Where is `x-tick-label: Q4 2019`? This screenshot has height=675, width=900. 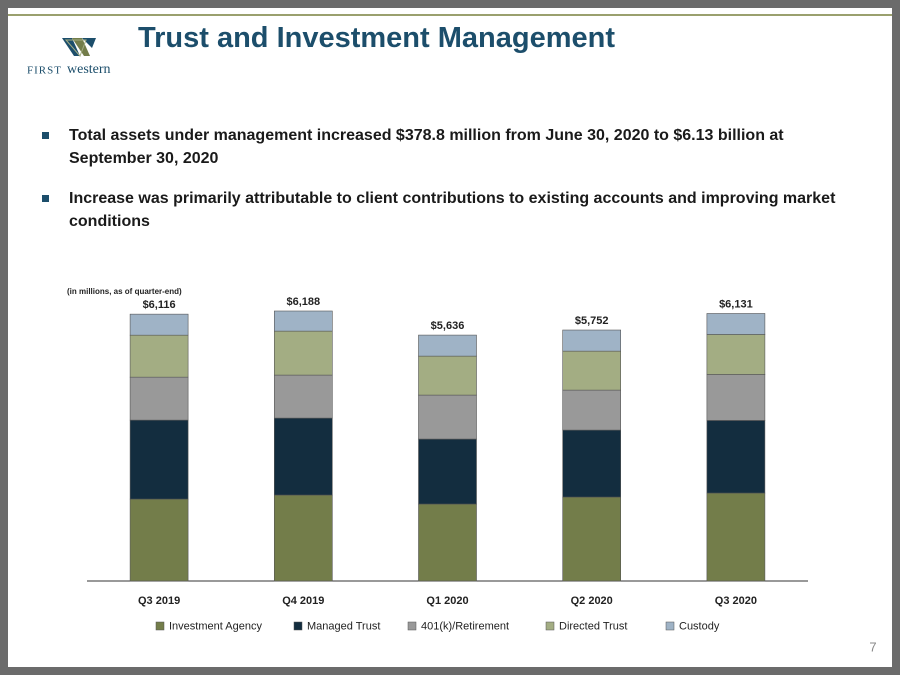 x-tick-label: Q4 2019 is located at coordinates (303, 601).